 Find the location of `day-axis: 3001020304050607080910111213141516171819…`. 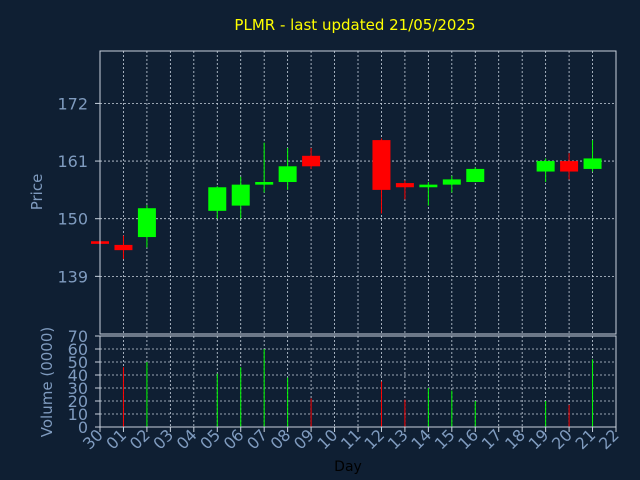

day-axis: 3001020304050607080910111213141516171819… is located at coordinates (351, 439).